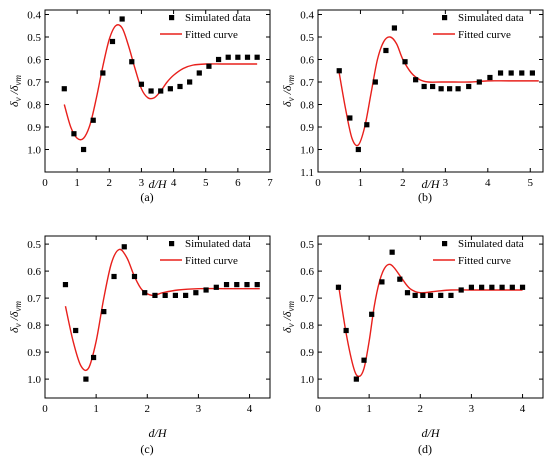 Image resolution: width=550 pixels, height=464 pixels. I want to click on panel-caption: (c), so click(146, 449).